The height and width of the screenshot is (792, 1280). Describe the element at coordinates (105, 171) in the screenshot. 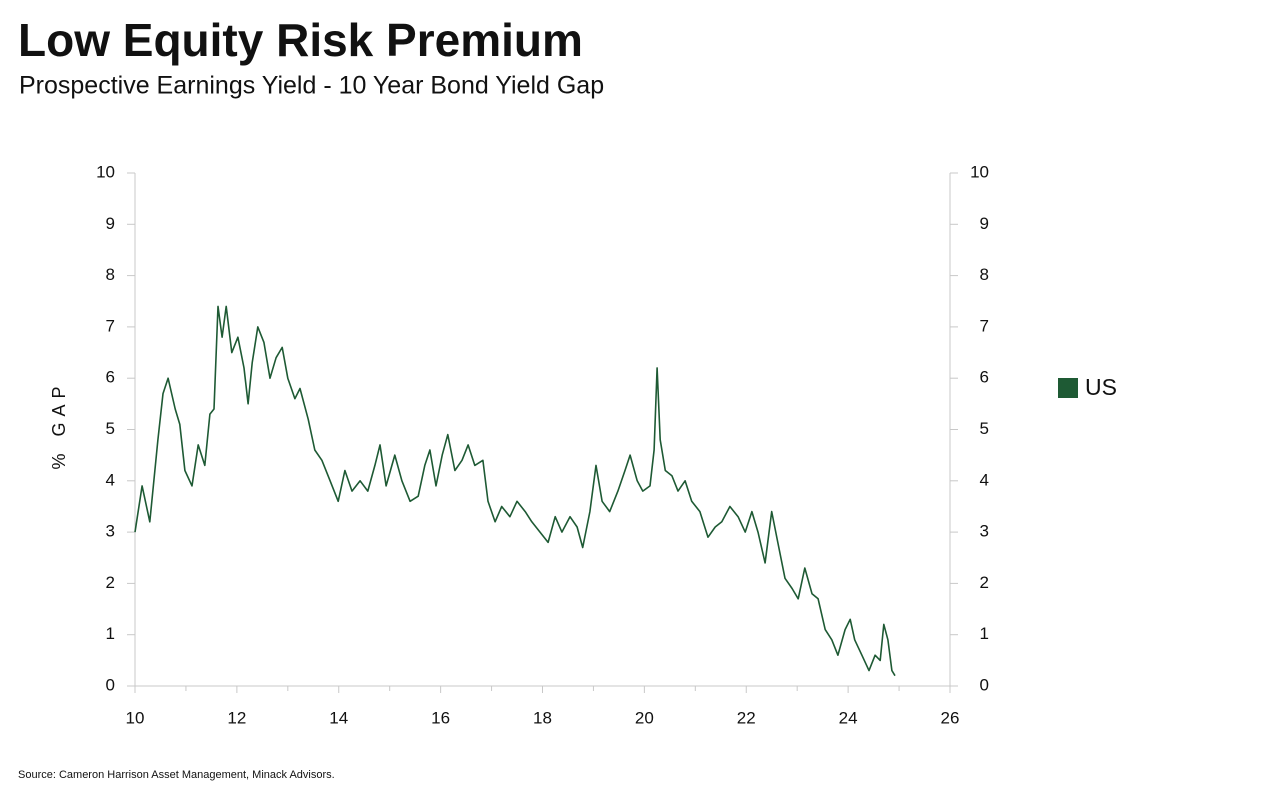

I see `y-tick-label: 10` at that location.